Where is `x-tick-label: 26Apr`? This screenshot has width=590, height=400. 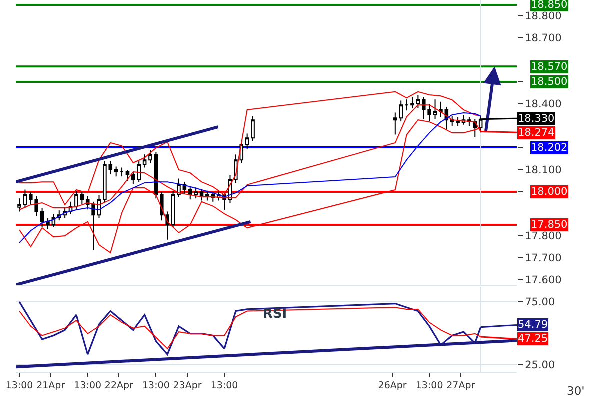 x-tick-label: 26Apr is located at coordinates (392, 386).